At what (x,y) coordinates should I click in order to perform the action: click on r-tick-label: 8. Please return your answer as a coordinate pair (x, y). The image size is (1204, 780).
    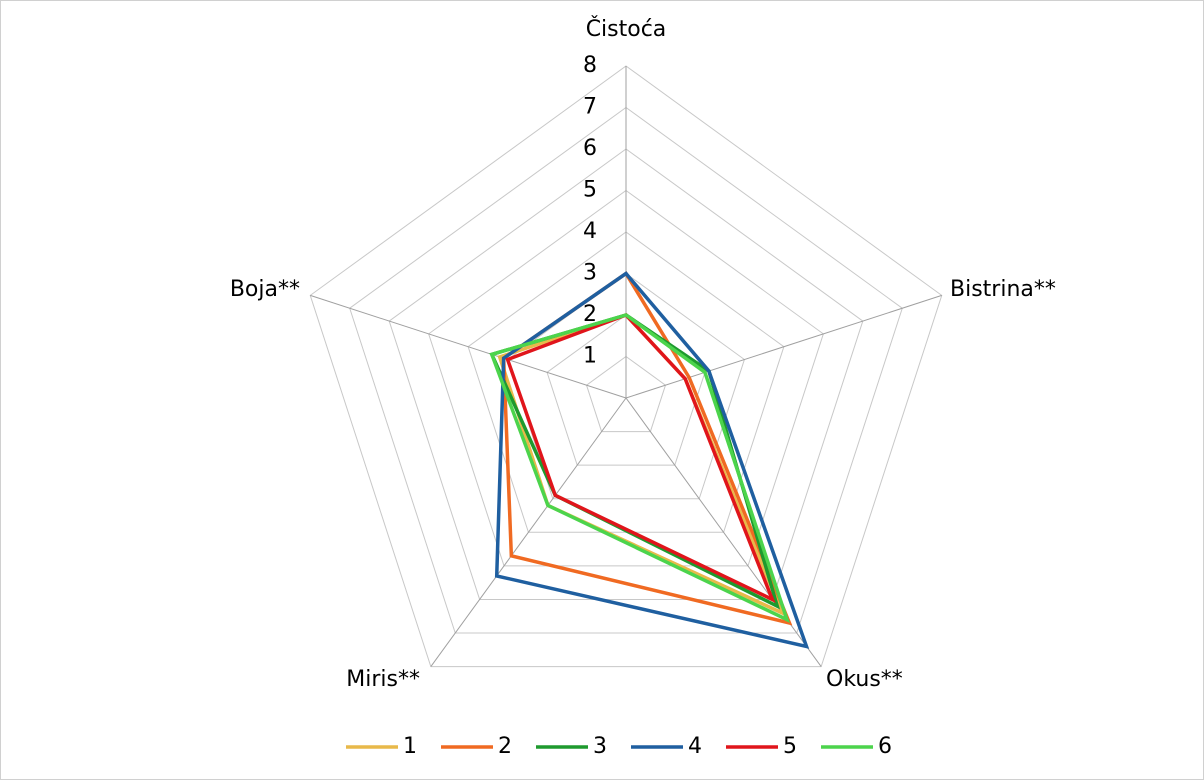
    Looking at the image, I should click on (590, 65).